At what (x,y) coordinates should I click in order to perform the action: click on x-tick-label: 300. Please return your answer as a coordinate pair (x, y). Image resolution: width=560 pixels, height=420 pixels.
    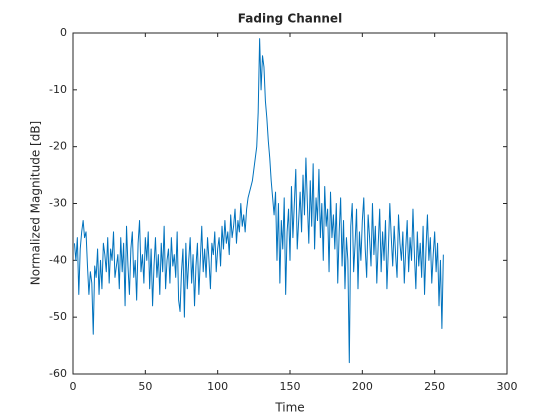
    Looking at the image, I should click on (507, 386).